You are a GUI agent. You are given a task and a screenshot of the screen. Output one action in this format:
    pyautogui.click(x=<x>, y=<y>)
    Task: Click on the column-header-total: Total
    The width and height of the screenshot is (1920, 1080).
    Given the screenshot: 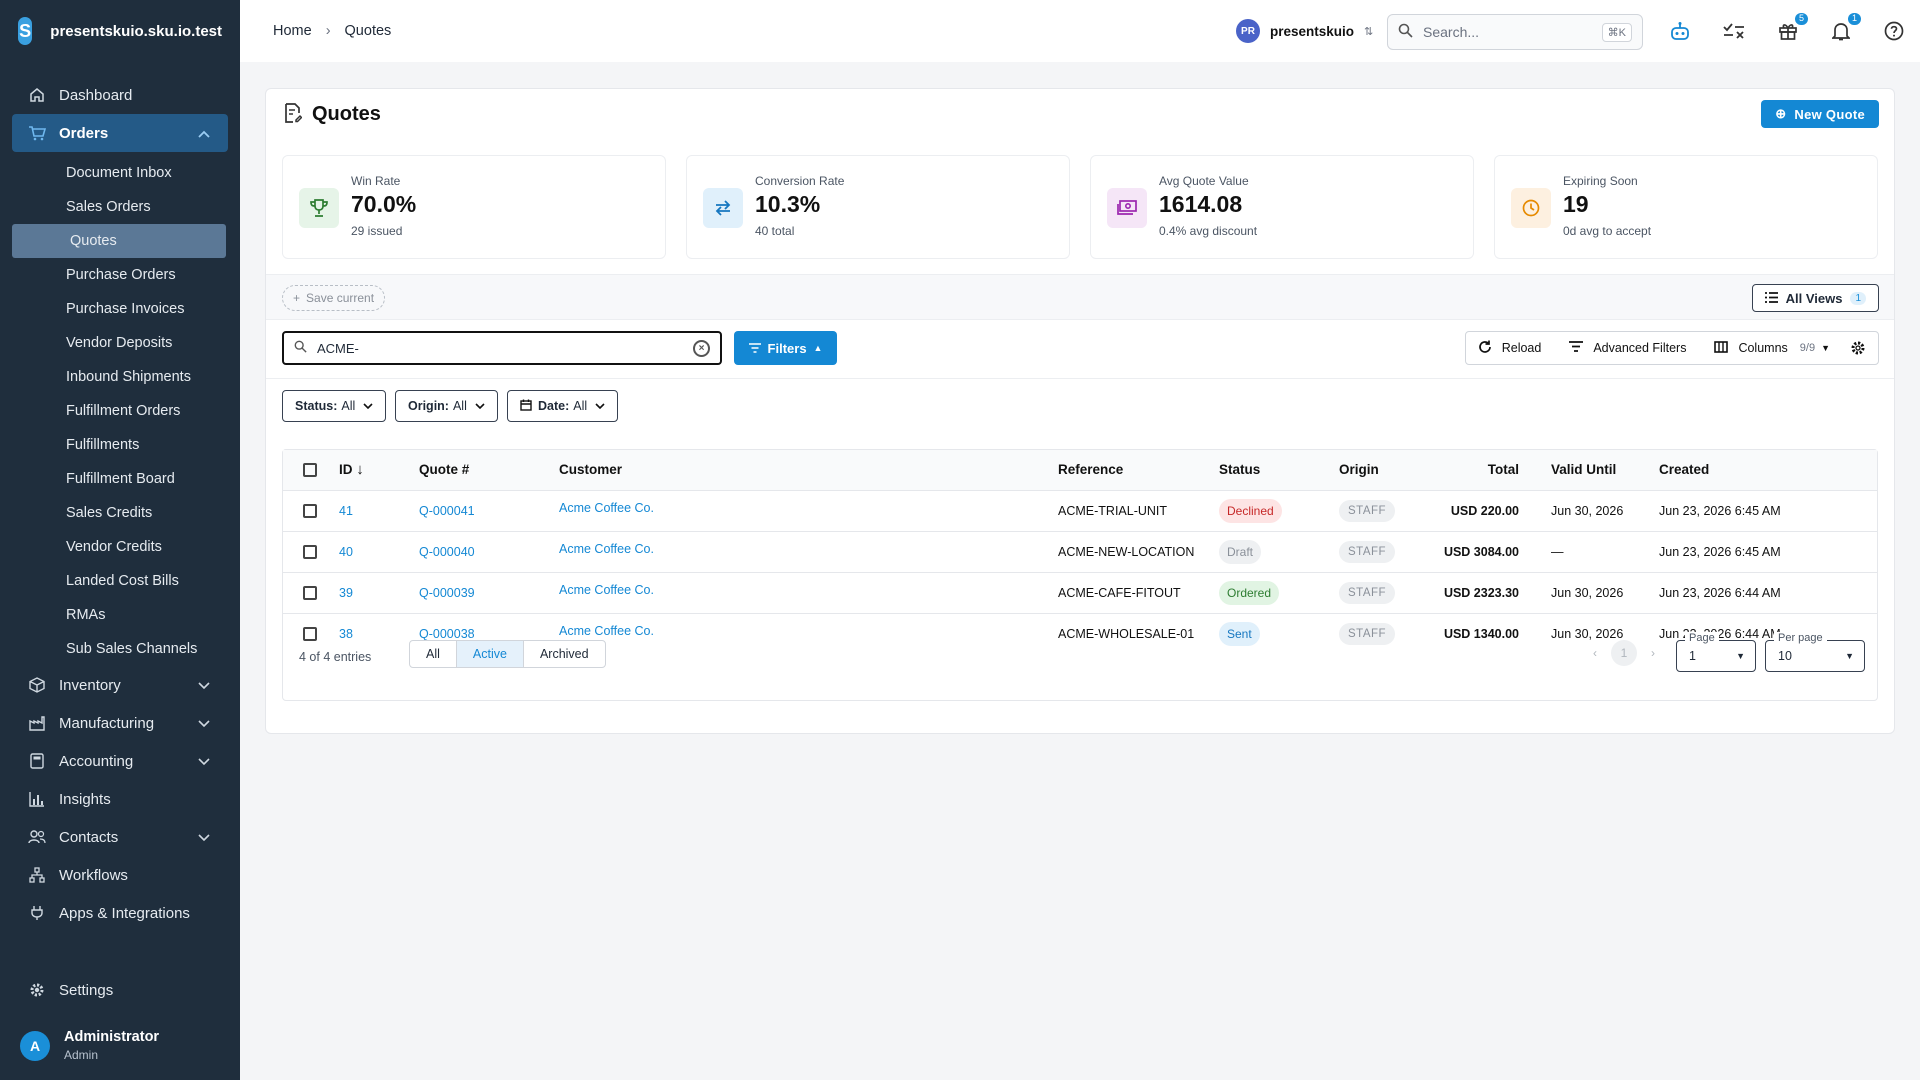 What is the action you would take?
    pyautogui.click(x=1479, y=470)
    